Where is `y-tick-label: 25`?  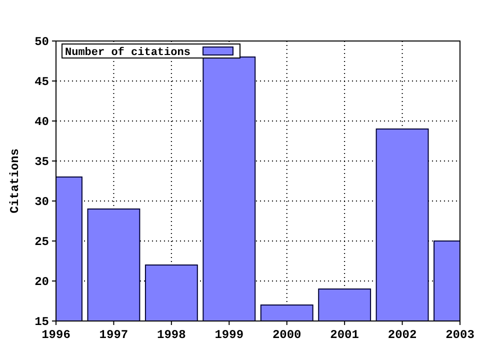
y-tick-label: 25 is located at coordinates (41, 242).